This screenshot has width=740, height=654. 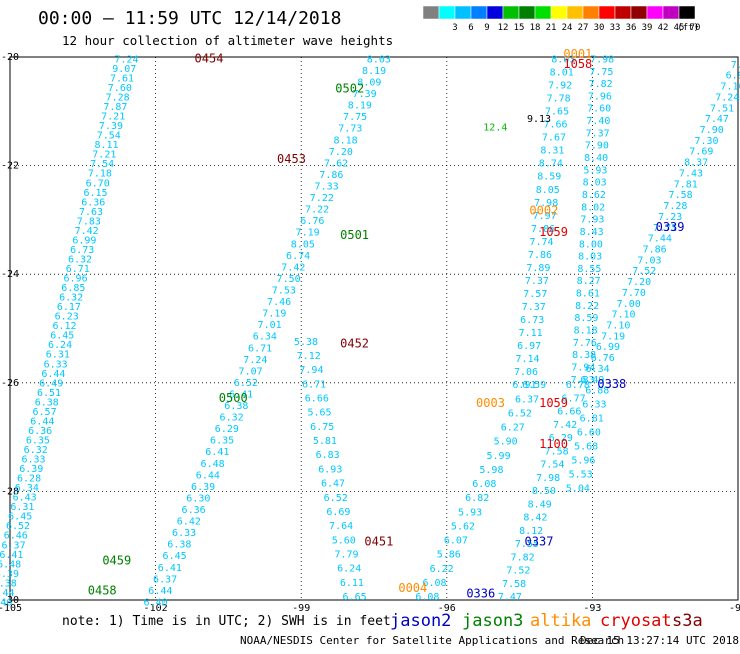 What do you see at coordinates (354, 344) in the screenshot?
I see `pass-time-label: 0452` at bounding box center [354, 344].